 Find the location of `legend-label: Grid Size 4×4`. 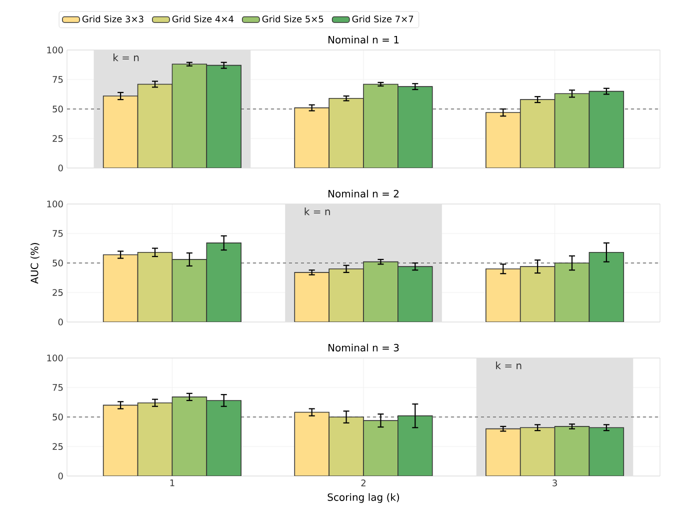

legend-label: Grid Size 4×4 is located at coordinates (203, 18).